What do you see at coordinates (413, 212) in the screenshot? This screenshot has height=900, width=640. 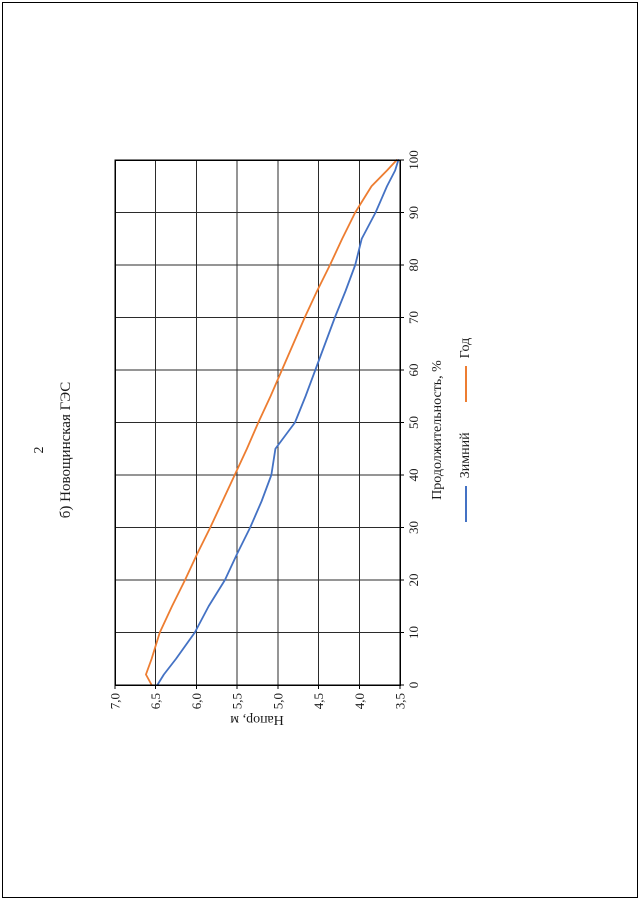 I see `svg-text: 90` at bounding box center [413, 212].